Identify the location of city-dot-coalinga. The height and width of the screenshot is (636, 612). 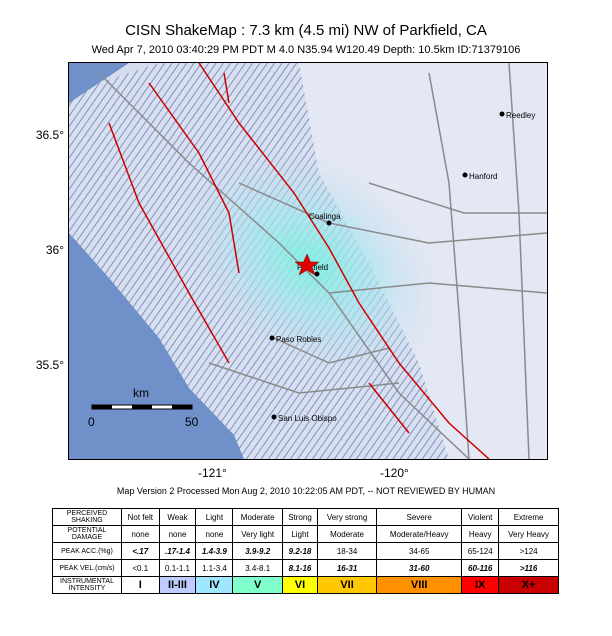
(329, 223).